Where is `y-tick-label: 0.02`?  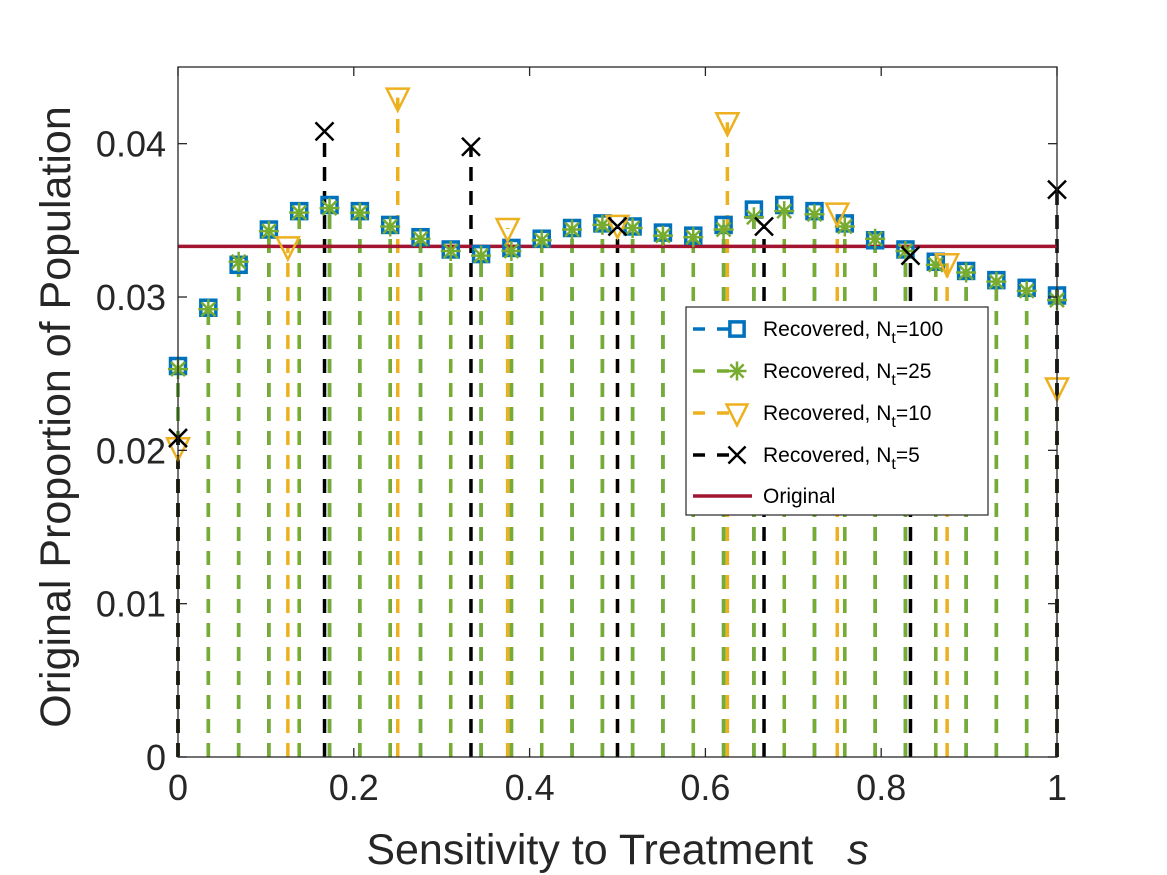 y-tick-label: 0.02 is located at coordinates (131, 450).